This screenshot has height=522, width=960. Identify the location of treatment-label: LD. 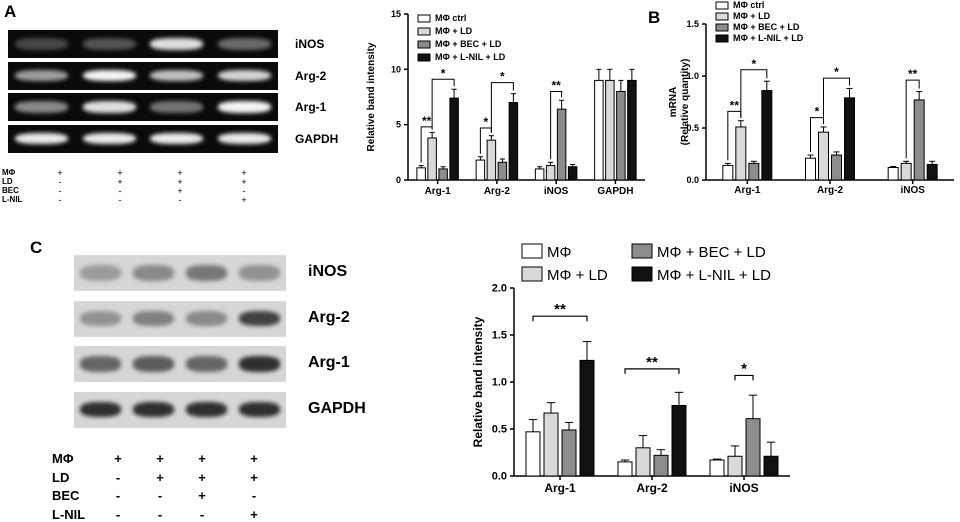
(7, 181).